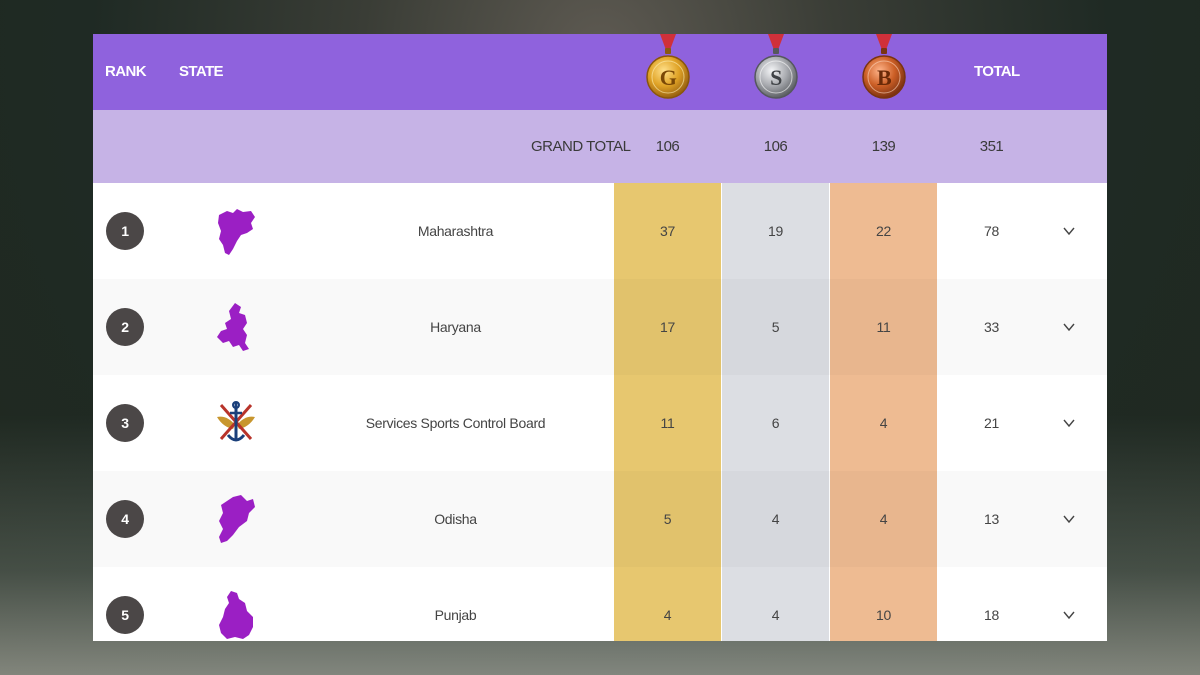  Describe the element at coordinates (667, 615) in the screenshot. I see `gold-count: 4` at that location.